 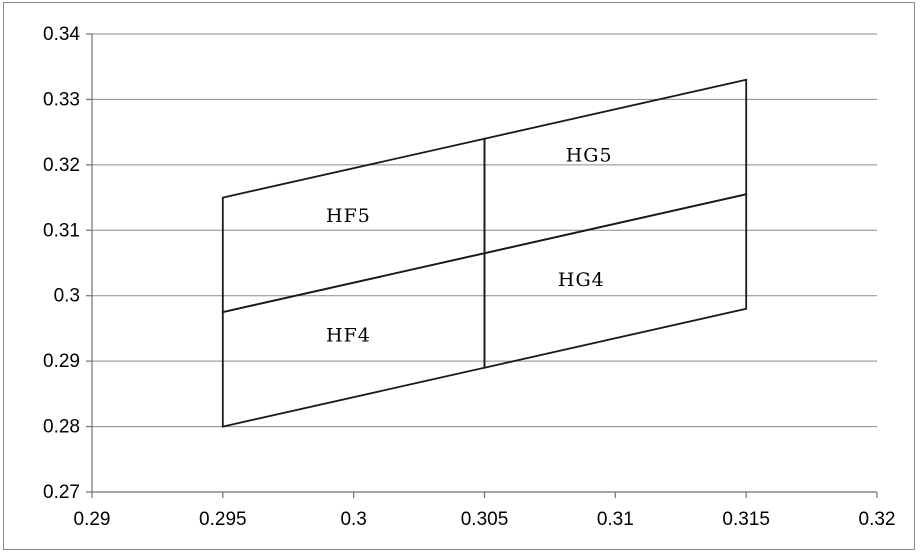 I want to click on y-tick-label: 0.31, so click(x=61, y=230).